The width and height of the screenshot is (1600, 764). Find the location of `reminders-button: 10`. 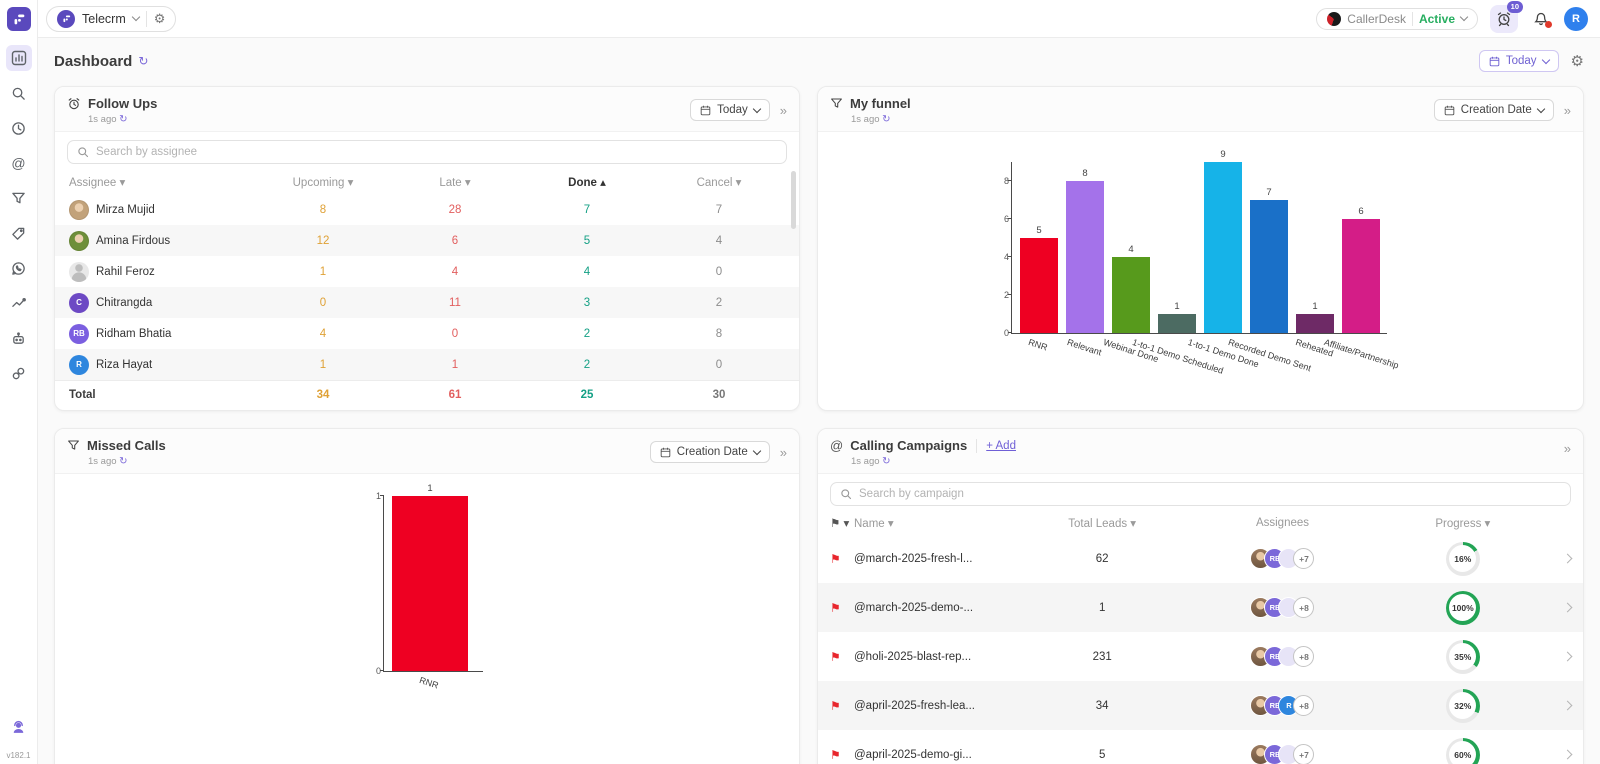

reminders-button: 10 is located at coordinates (1506, 16).